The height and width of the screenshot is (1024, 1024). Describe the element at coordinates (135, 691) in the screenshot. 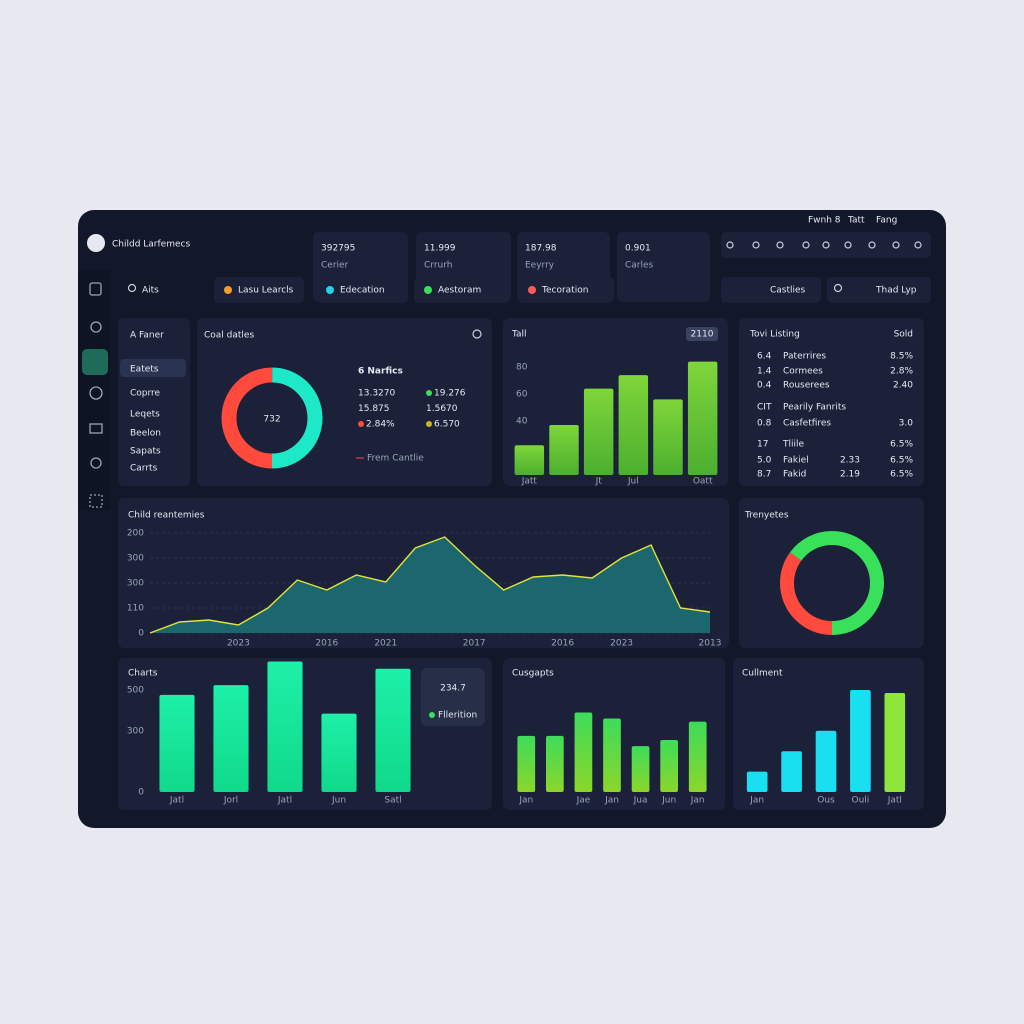

I see `y-tick-label: 500` at that location.